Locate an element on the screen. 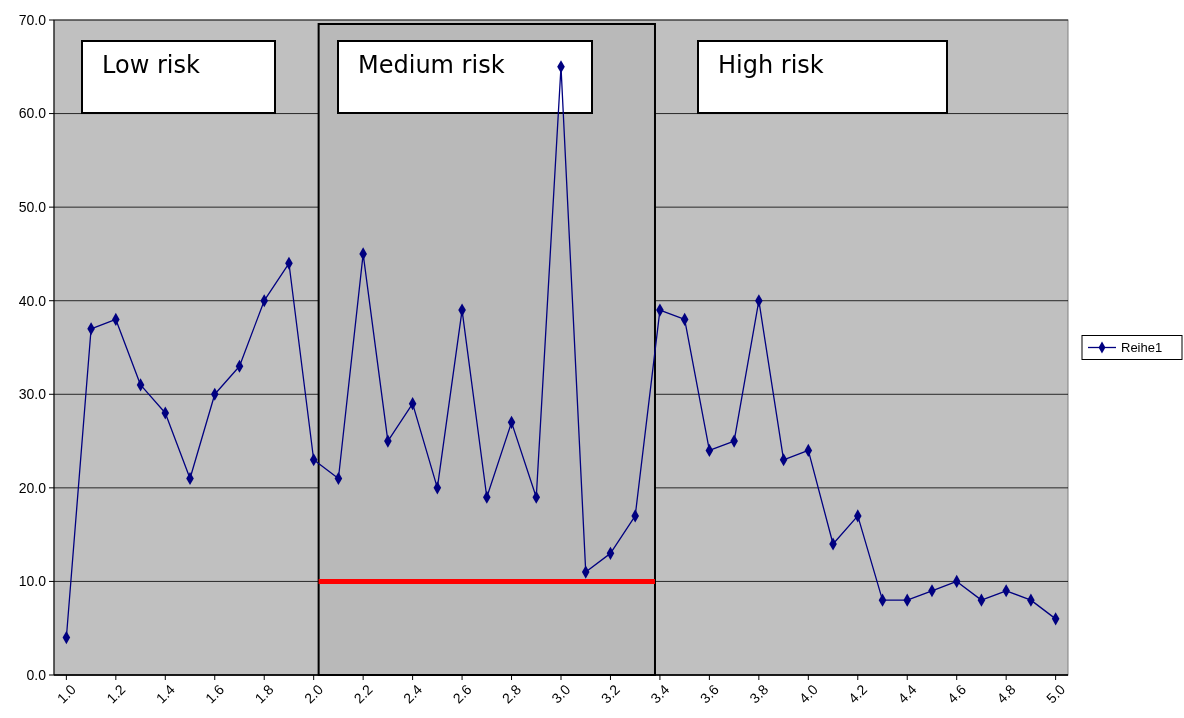 The height and width of the screenshot is (718, 1184). y-tick-label: 0.0 is located at coordinates (36, 674).